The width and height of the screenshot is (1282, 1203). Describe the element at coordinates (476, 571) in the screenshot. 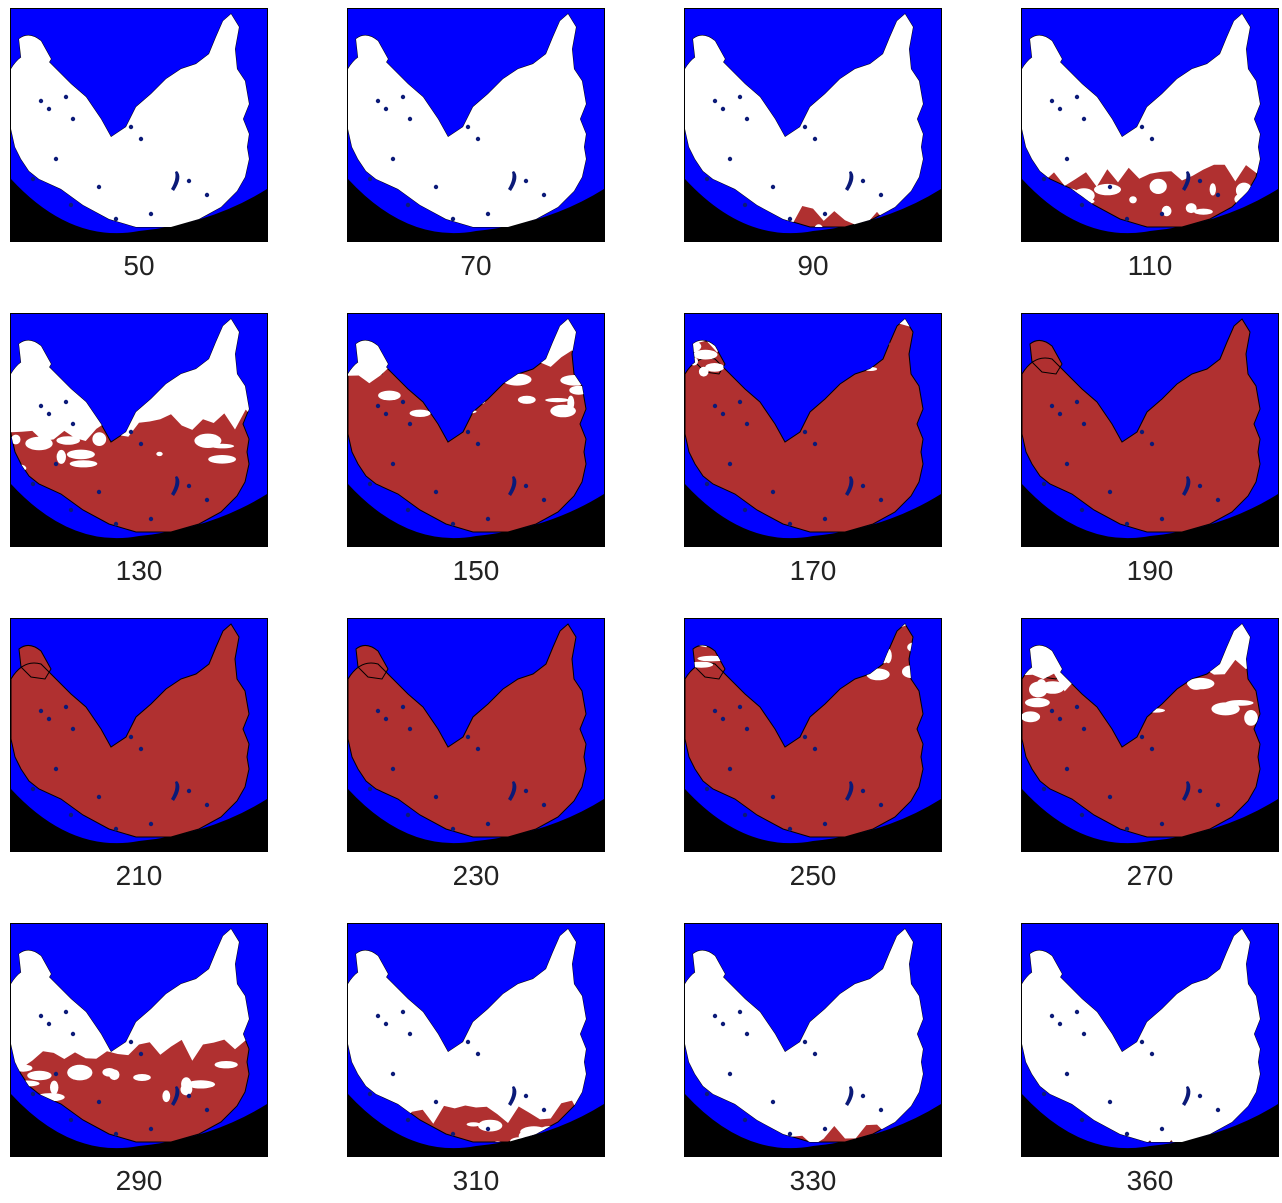

I see `panel-label: 150` at that location.